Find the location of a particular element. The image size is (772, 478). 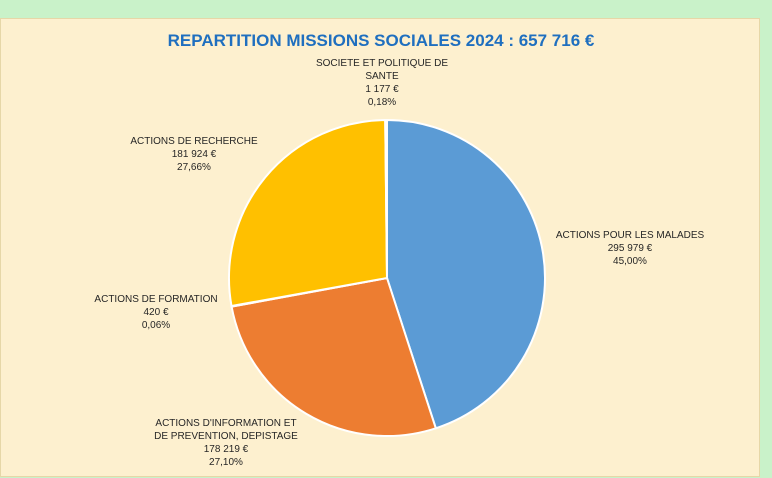

slice-percent: 0,18% is located at coordinates (382, 102).